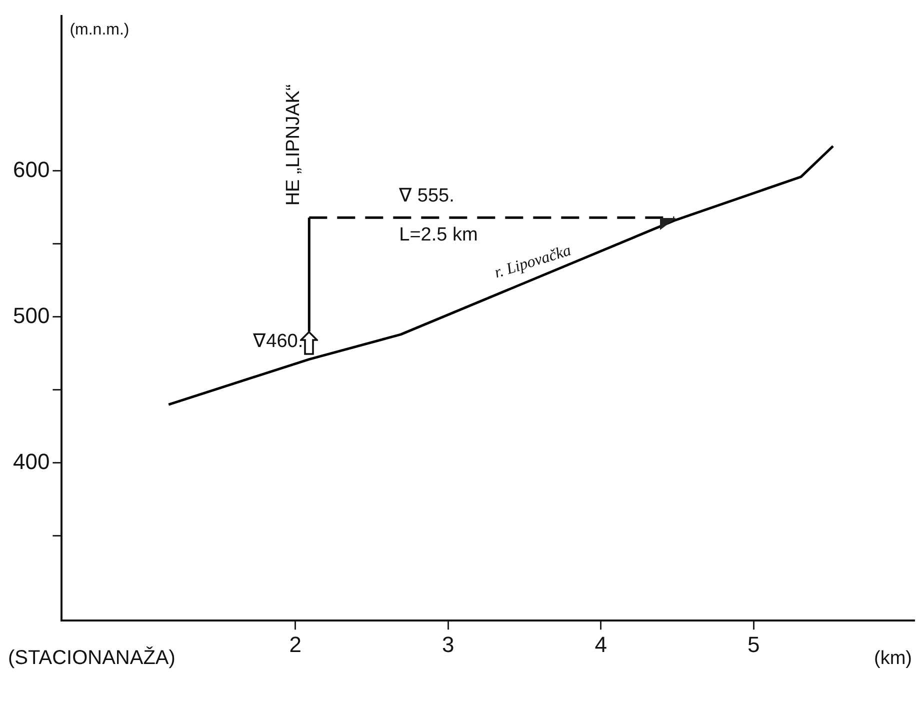  What do you see at coordinates (438, 235) in the screenshot?
I see `annotation: L=2.5 km` at bounding box center [438, 235].